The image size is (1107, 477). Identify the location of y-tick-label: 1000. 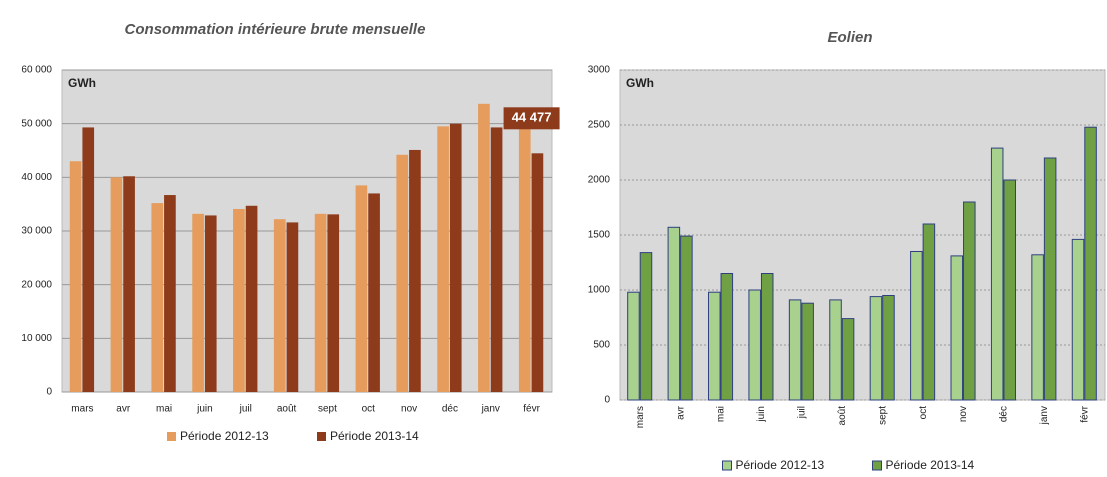
(599, 290).